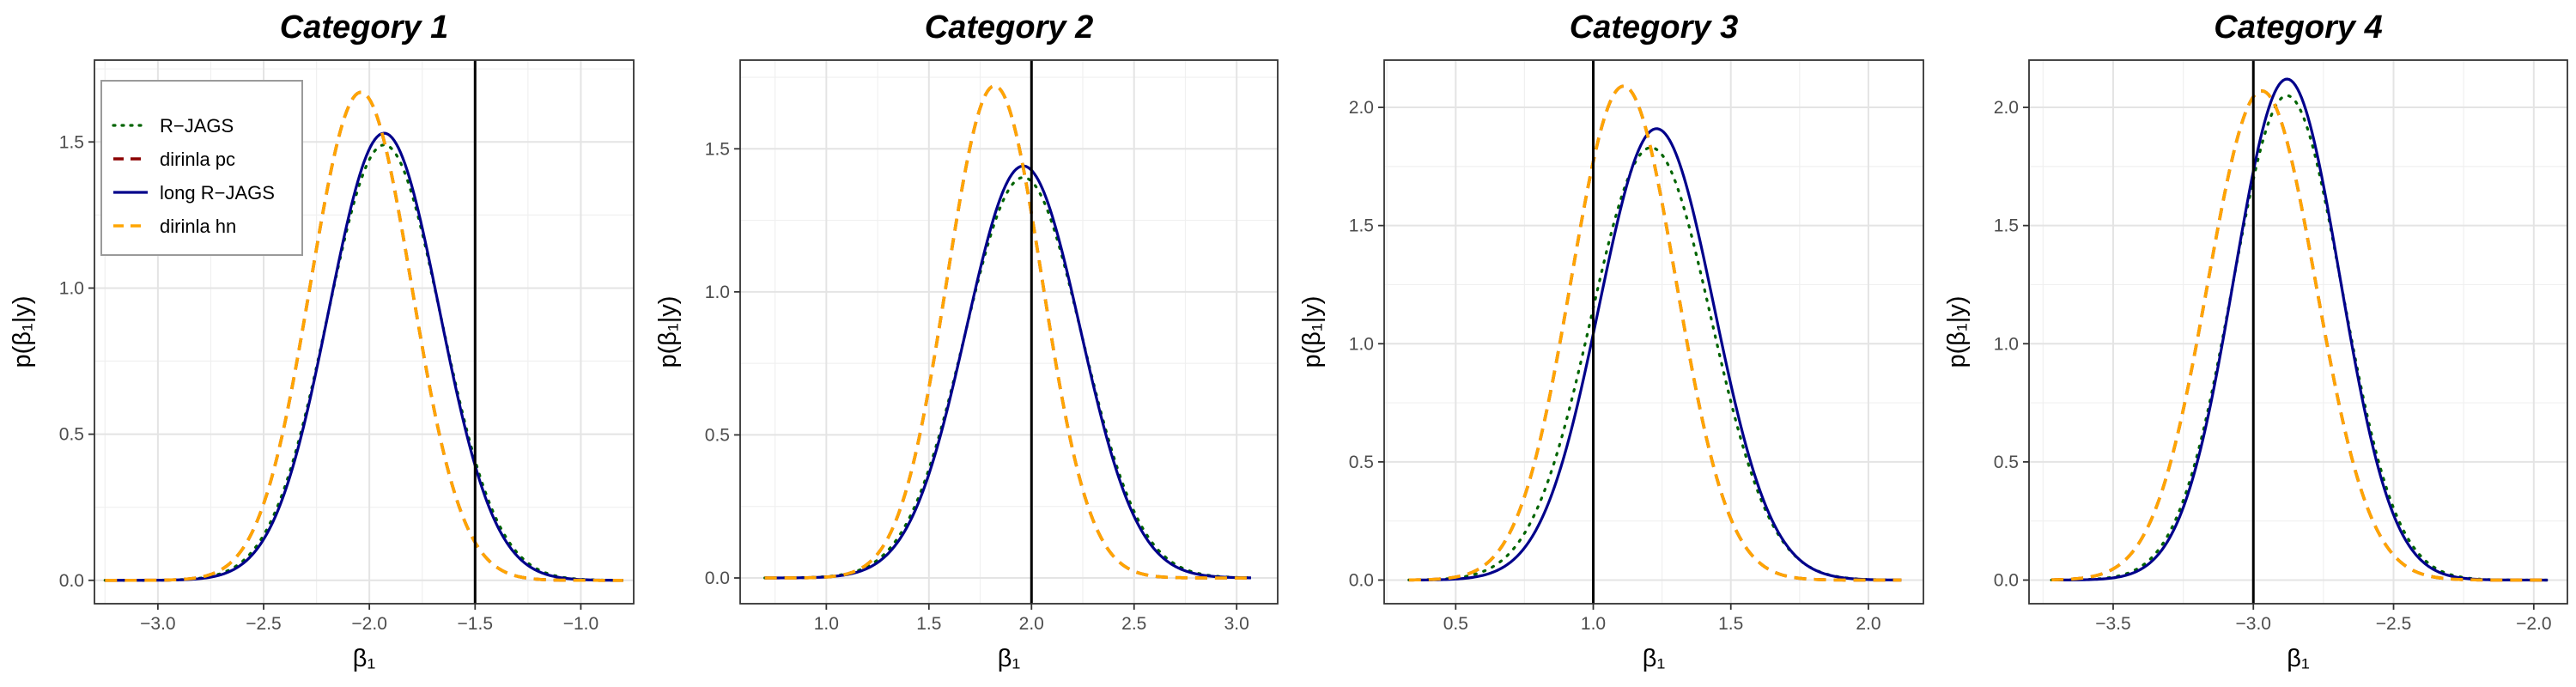 This screenshot has height=687, width=2576. I want to click on x-tick-label: 3.0, so click(1236, 624).